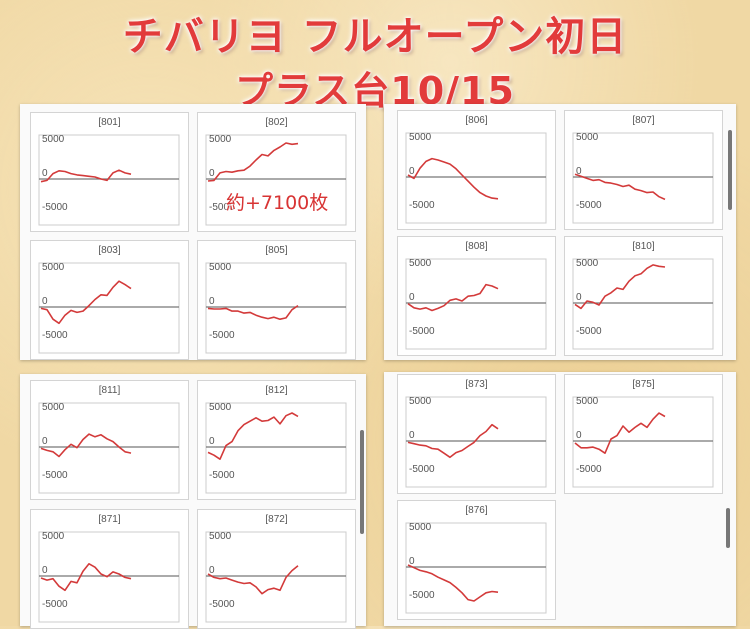 The height and width of the screenshot is (629, 750). What do you see at coordinates (276, 390) in the screenshot?
I see `chart-label: [812]` at bounding box center [276, 390].